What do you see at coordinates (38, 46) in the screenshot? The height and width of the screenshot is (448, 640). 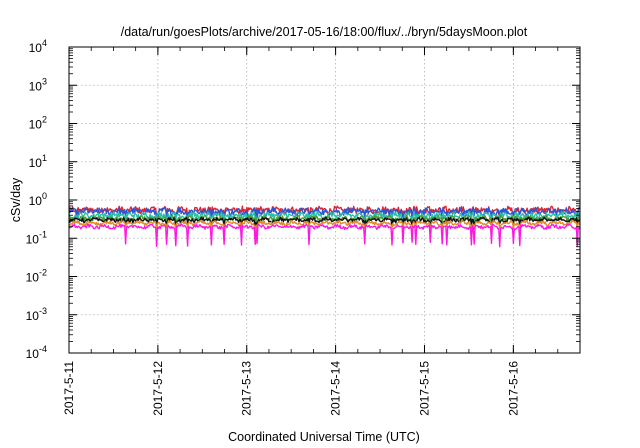 I see `y-tick-label: 10⁴` at bounding box center [38, 46].